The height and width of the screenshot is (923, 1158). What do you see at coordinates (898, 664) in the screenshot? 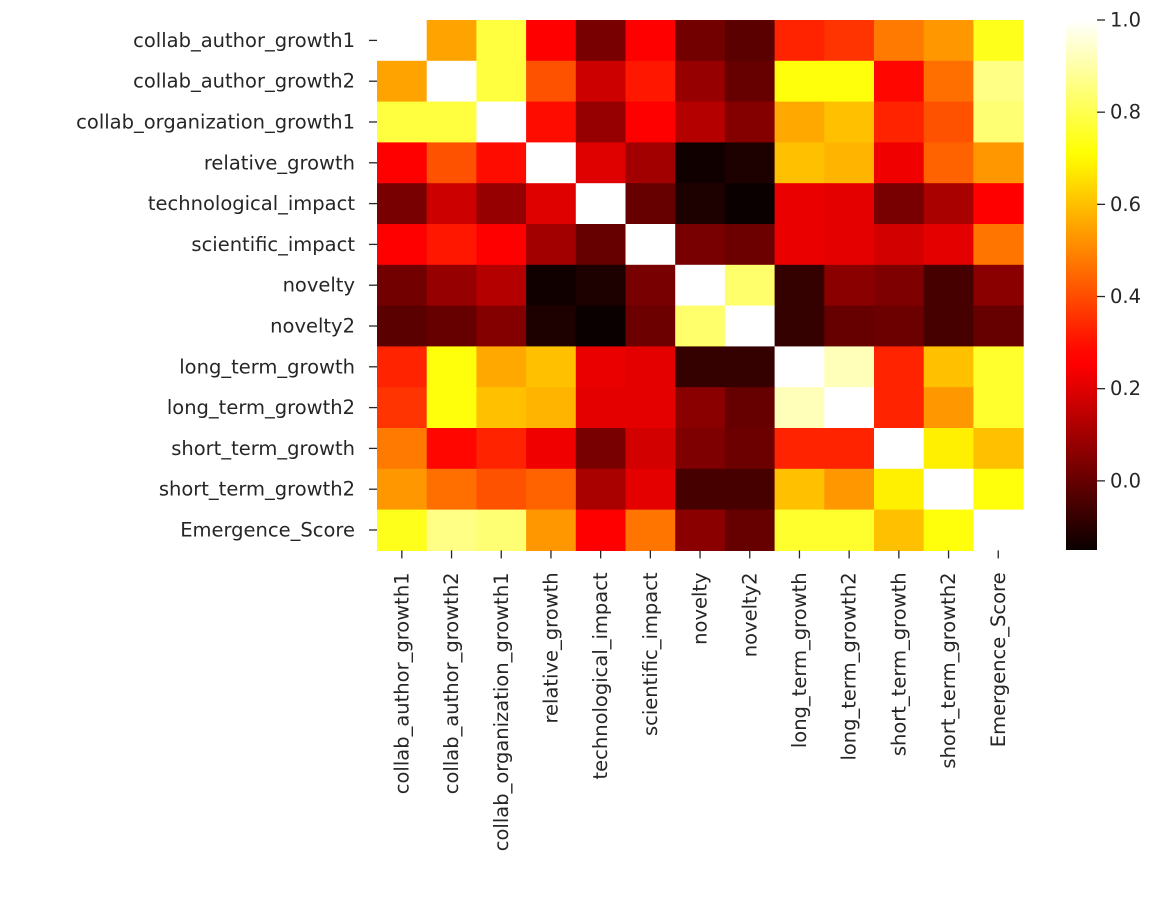
I see `column-label: short_term_growth` at bounding box center [898, 664].